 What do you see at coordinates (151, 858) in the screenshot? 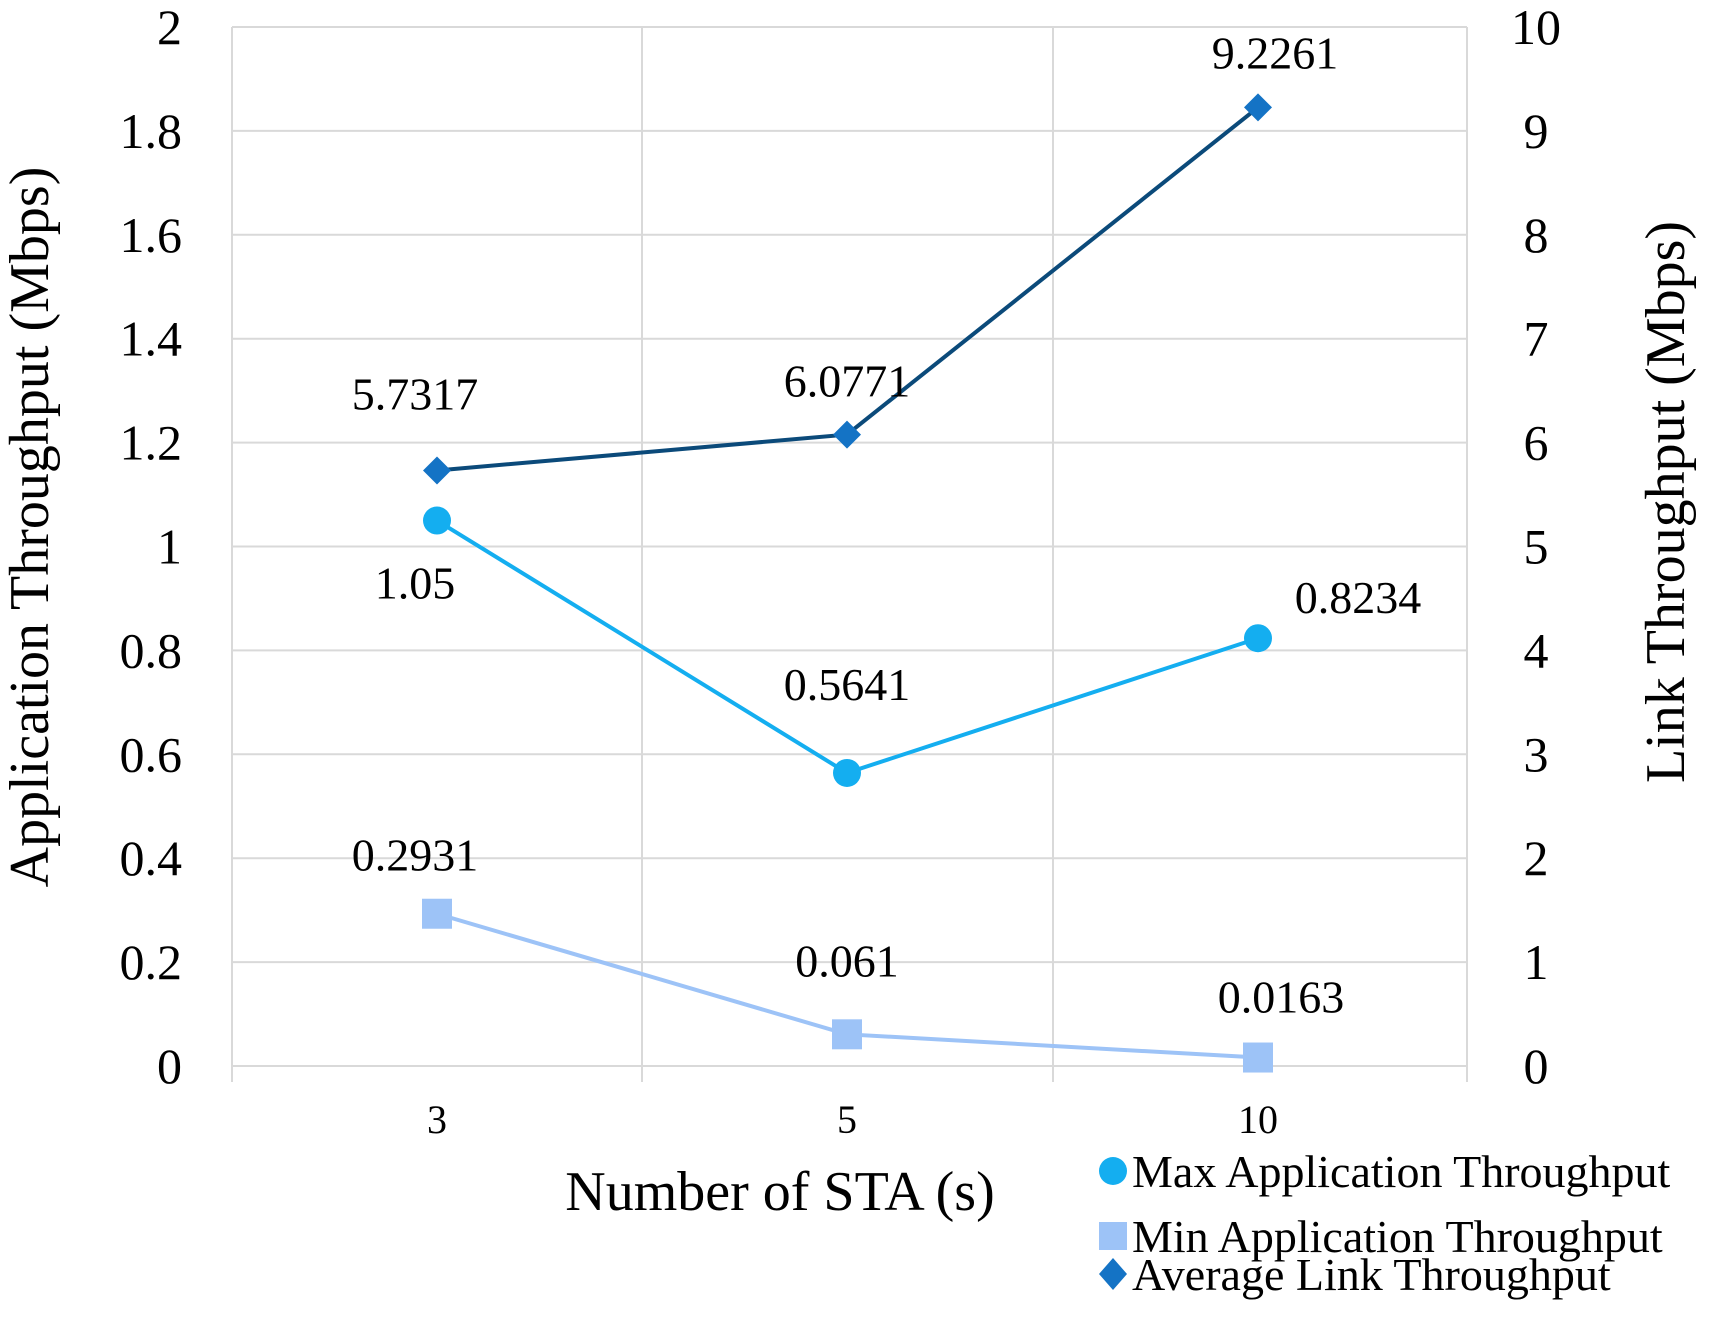
I see `y-left-tick-label: 0.4` at bounding box center [151, 858].